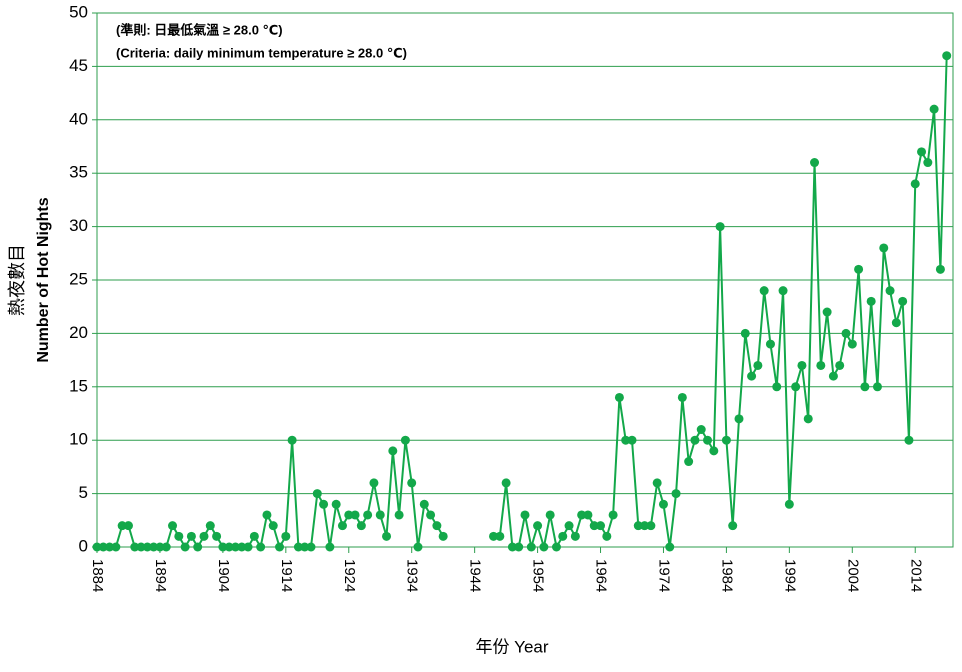 This screenshot has width=962, height=672. Describe the element at coordinates (83, 492) in the screenshot. I see `y-tick-label: 5` at that location.